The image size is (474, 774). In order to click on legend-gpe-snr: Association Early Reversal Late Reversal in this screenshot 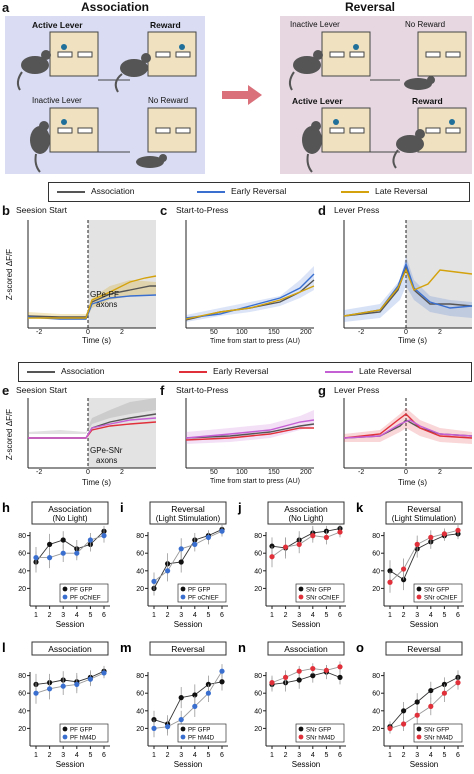, I will do `click(245, 372)`.